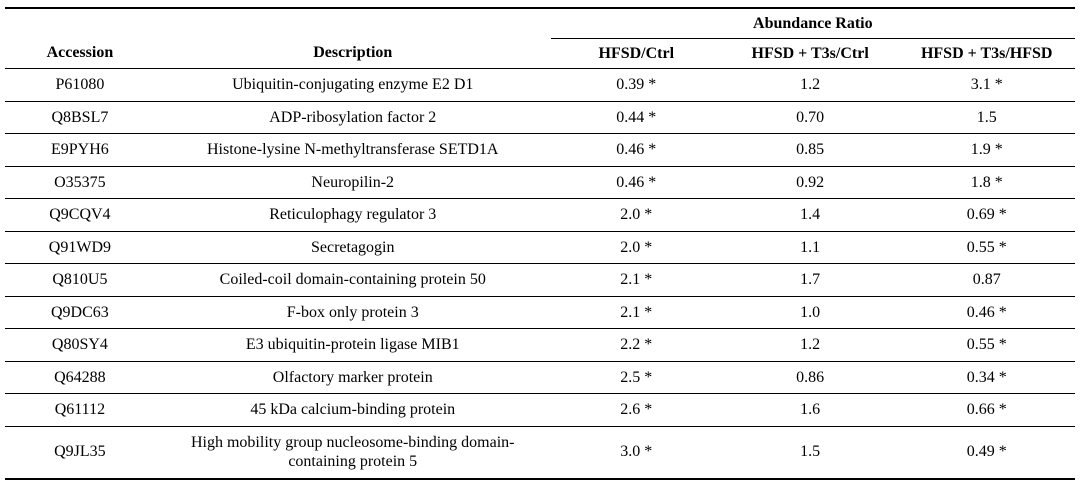 The image size is (1080, 484). What do you see at coordinates (986, 378) in the screenshot?
I see `hfsd-t3s-hfsd-cell: 0.34 *` at bounding box center [986, 378].